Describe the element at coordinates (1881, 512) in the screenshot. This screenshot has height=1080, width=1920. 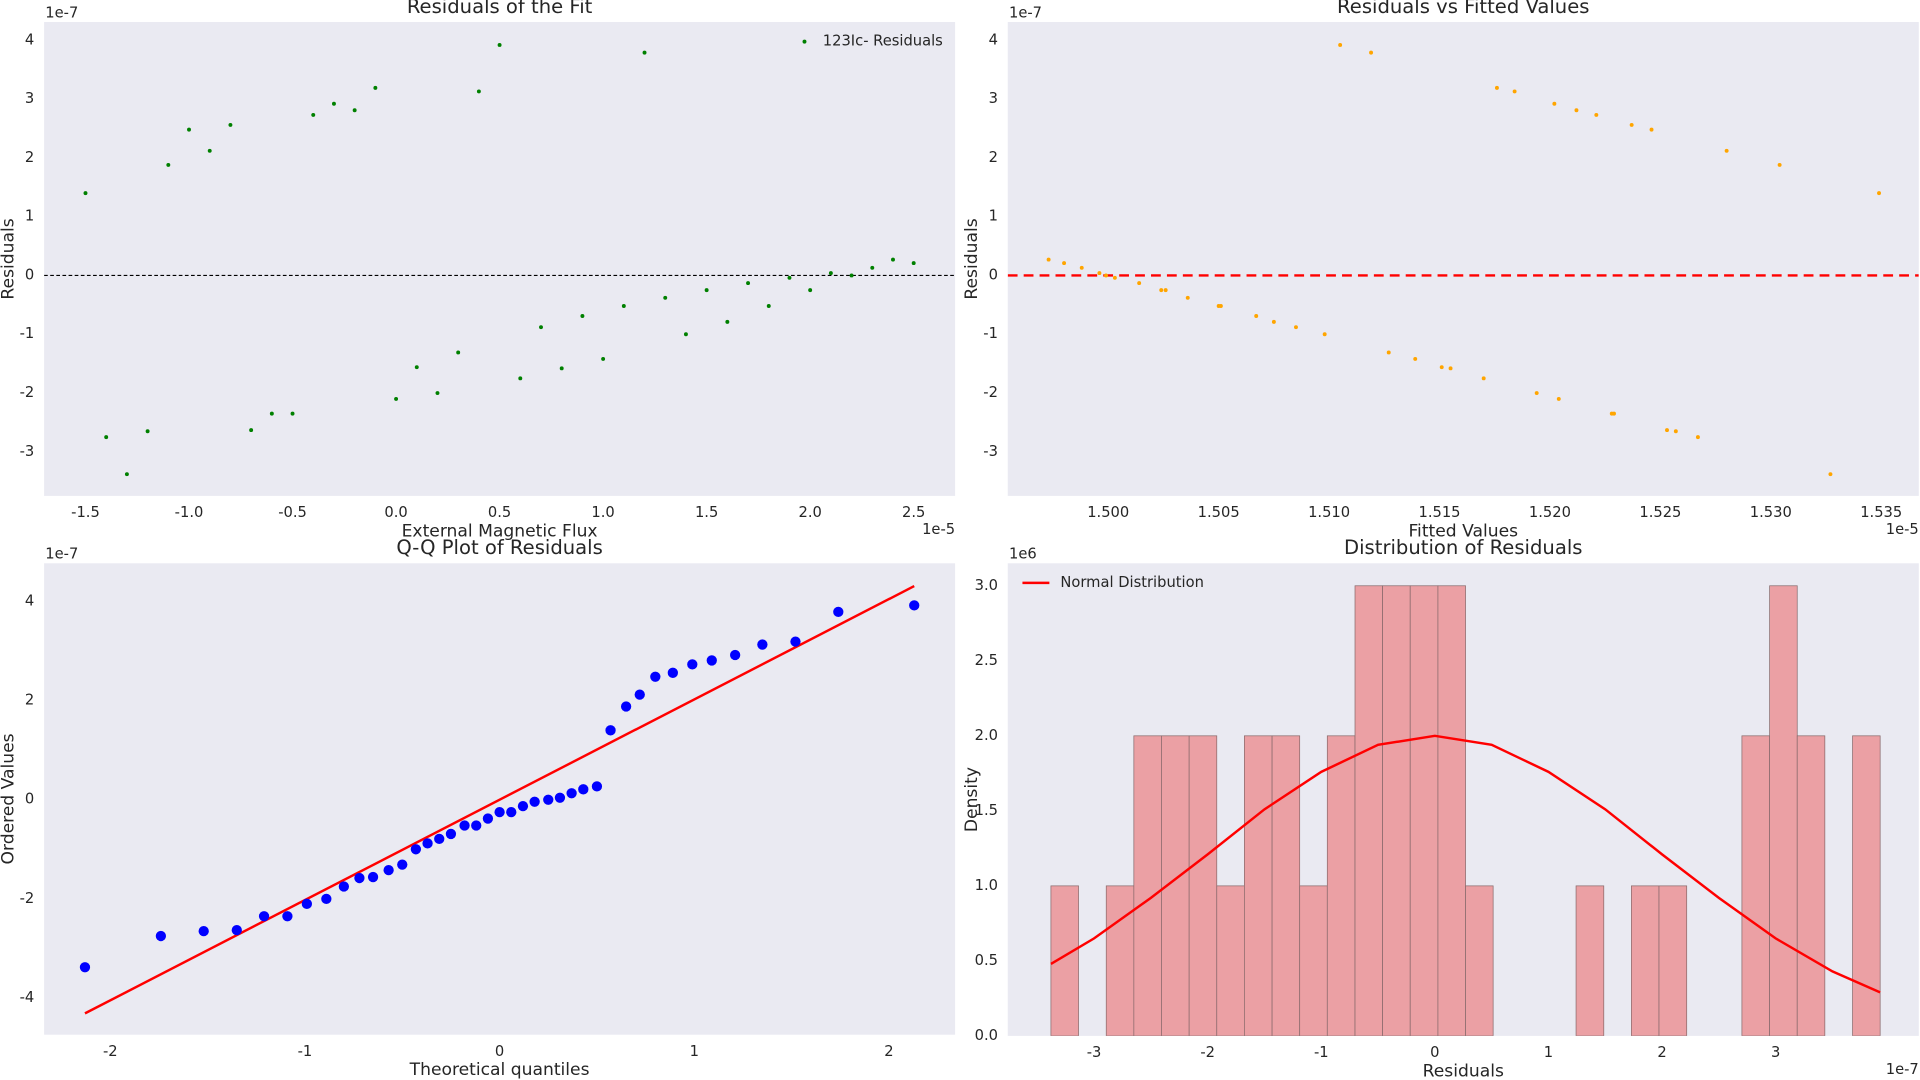
I see `x-tick-label: 1.535` at that location.